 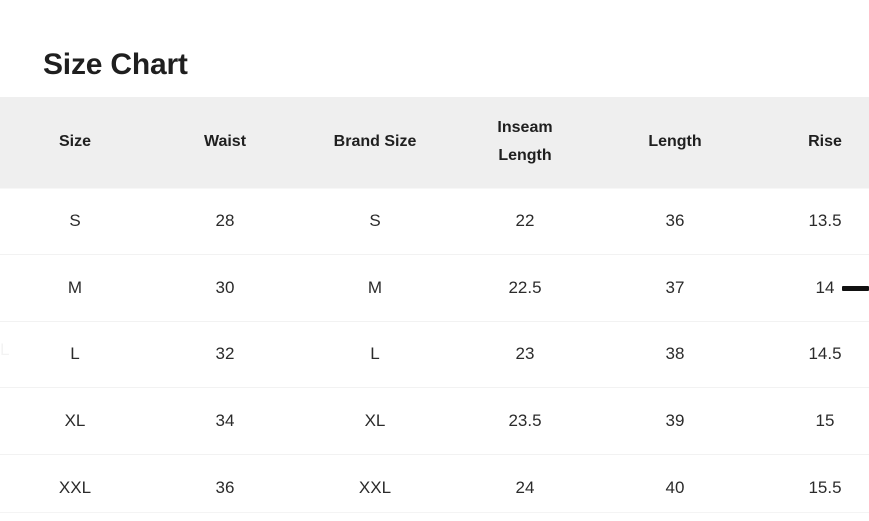 I want to click on column-header-waist: Waist, so click(x=225, y=142).